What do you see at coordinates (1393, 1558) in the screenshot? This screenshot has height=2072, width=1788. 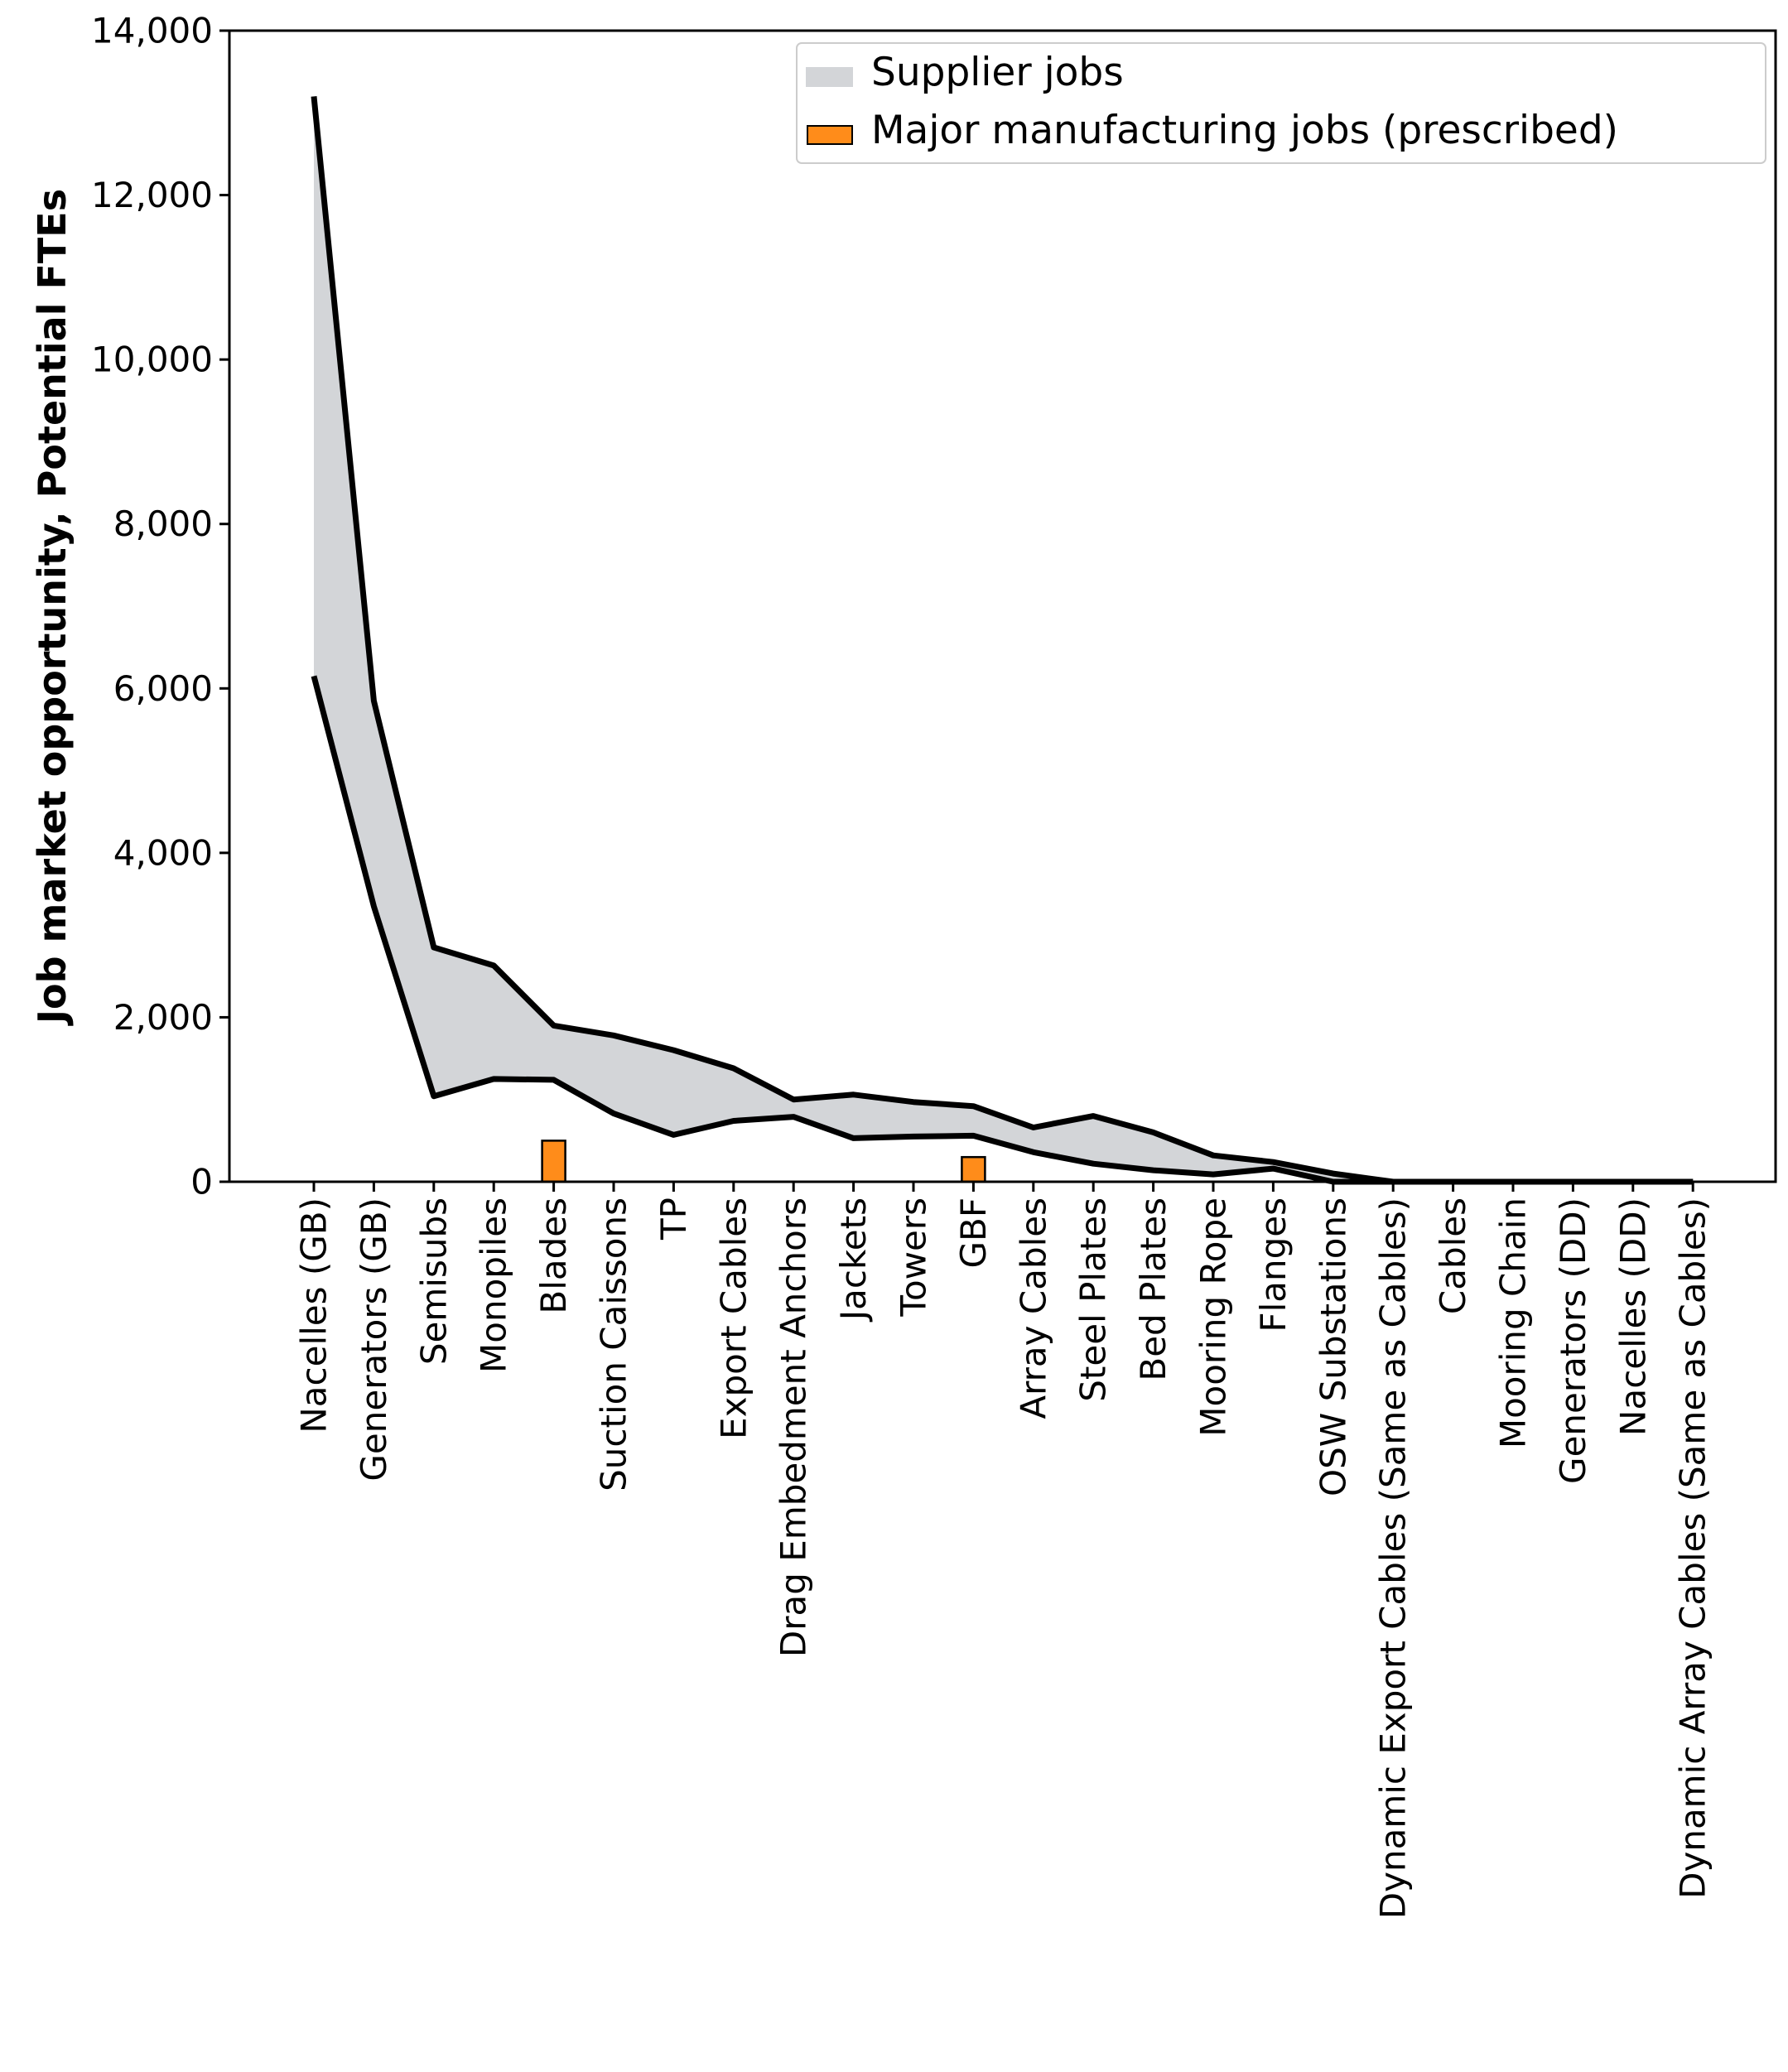 I see `x-tick-label: Dynamic Export Cables (Same as Cables)` at bounding box center [1393, 1558].